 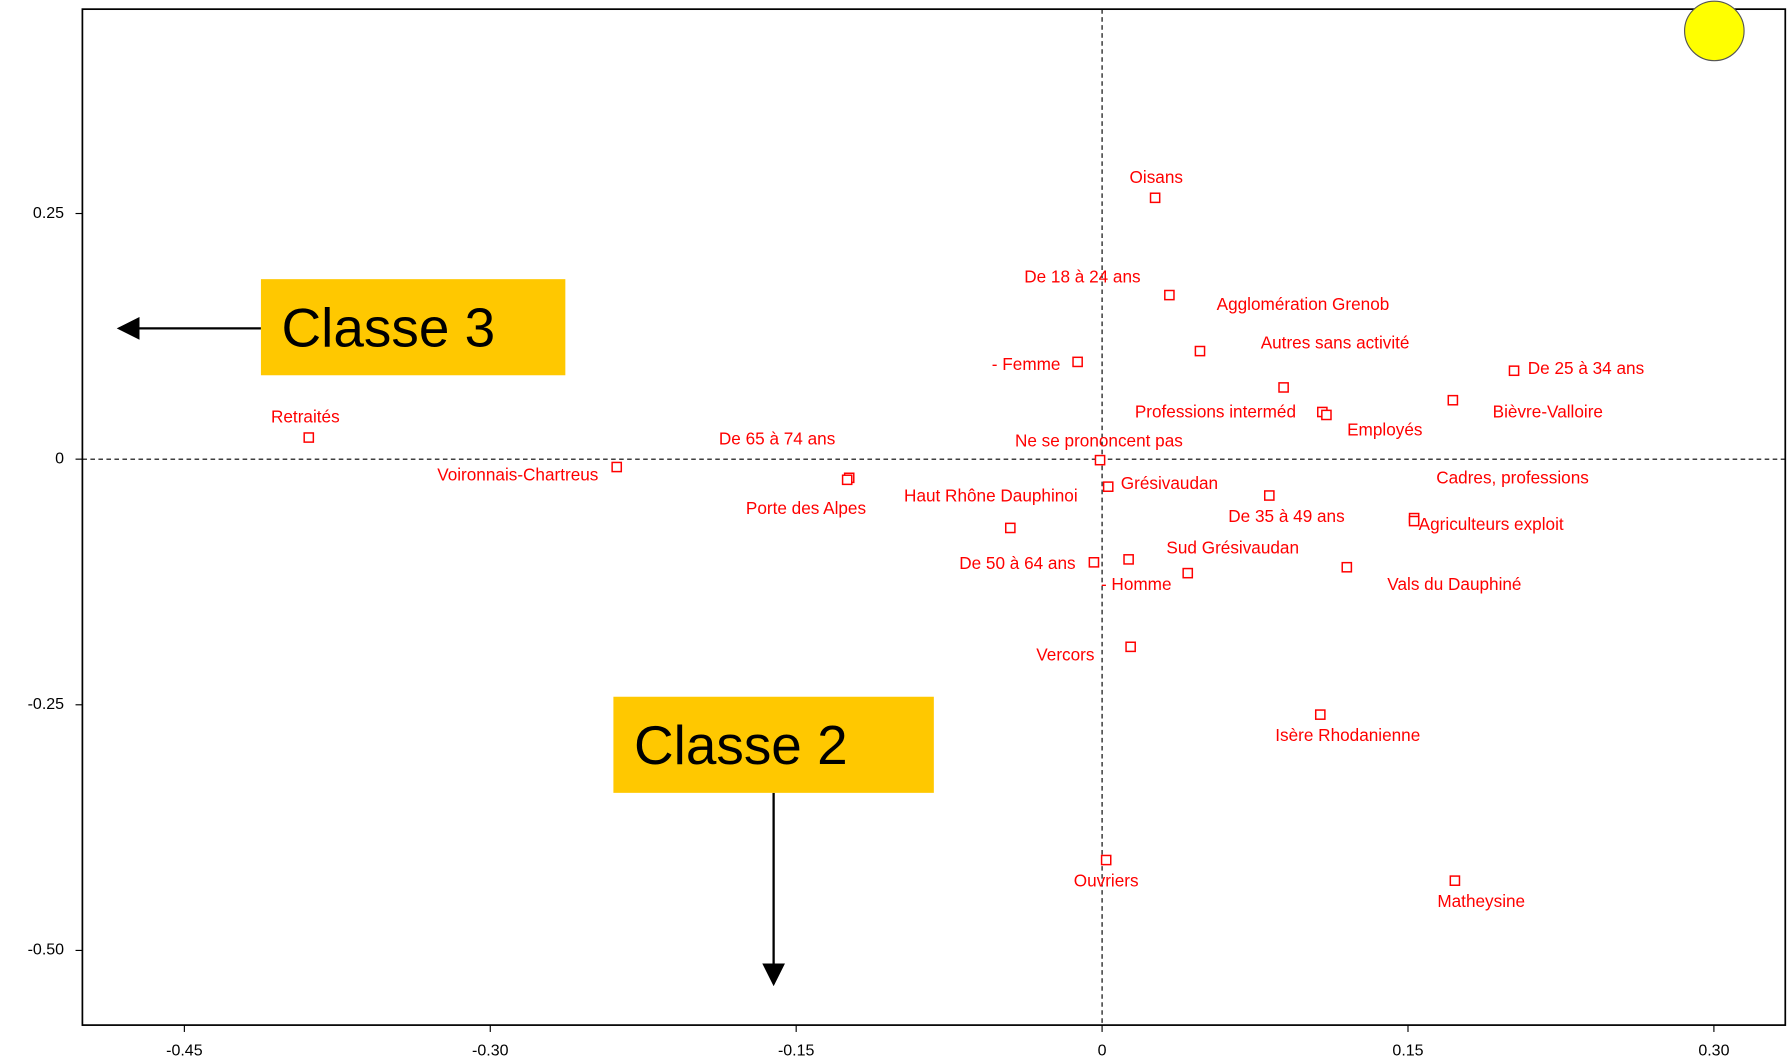 What do you see at coordinates (796, 1051) in the screenshot?
I see `x-tick-label: -0.15` at bounding box center [796, 1051].